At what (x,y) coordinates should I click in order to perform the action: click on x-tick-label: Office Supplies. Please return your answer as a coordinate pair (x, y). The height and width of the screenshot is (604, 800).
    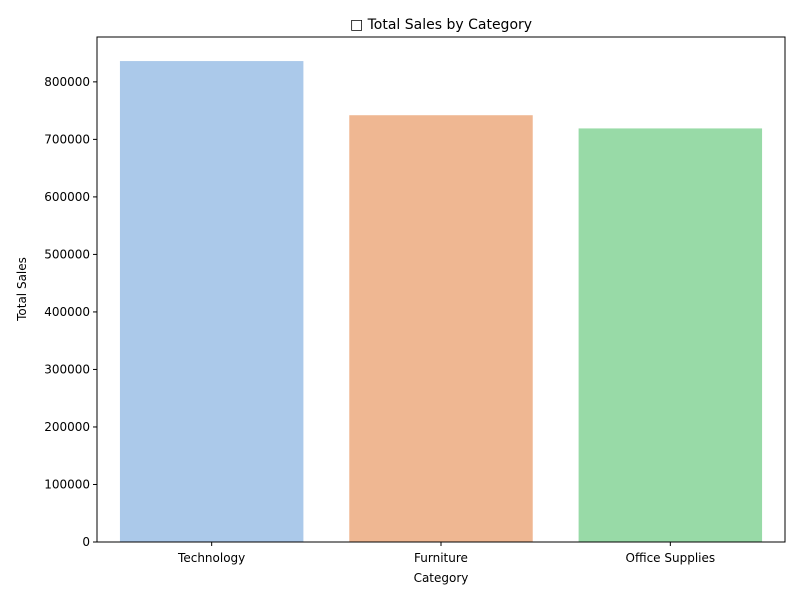
    Looking at the image, I should click on (671, 558).